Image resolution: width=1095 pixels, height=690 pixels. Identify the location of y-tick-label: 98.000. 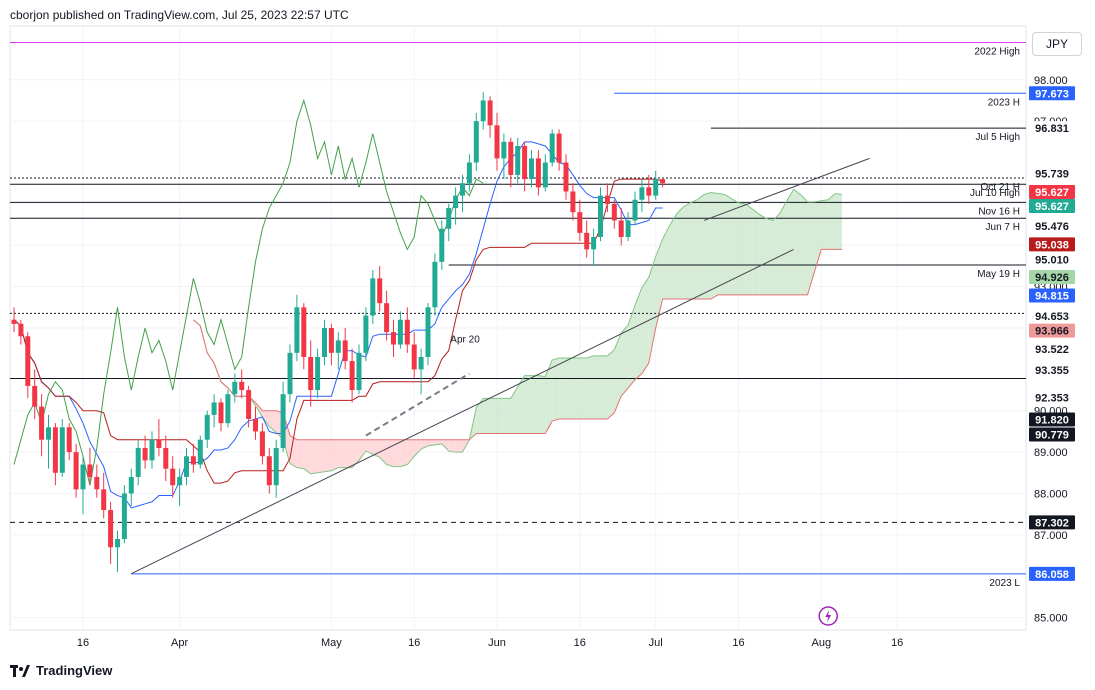
(1051, 81).